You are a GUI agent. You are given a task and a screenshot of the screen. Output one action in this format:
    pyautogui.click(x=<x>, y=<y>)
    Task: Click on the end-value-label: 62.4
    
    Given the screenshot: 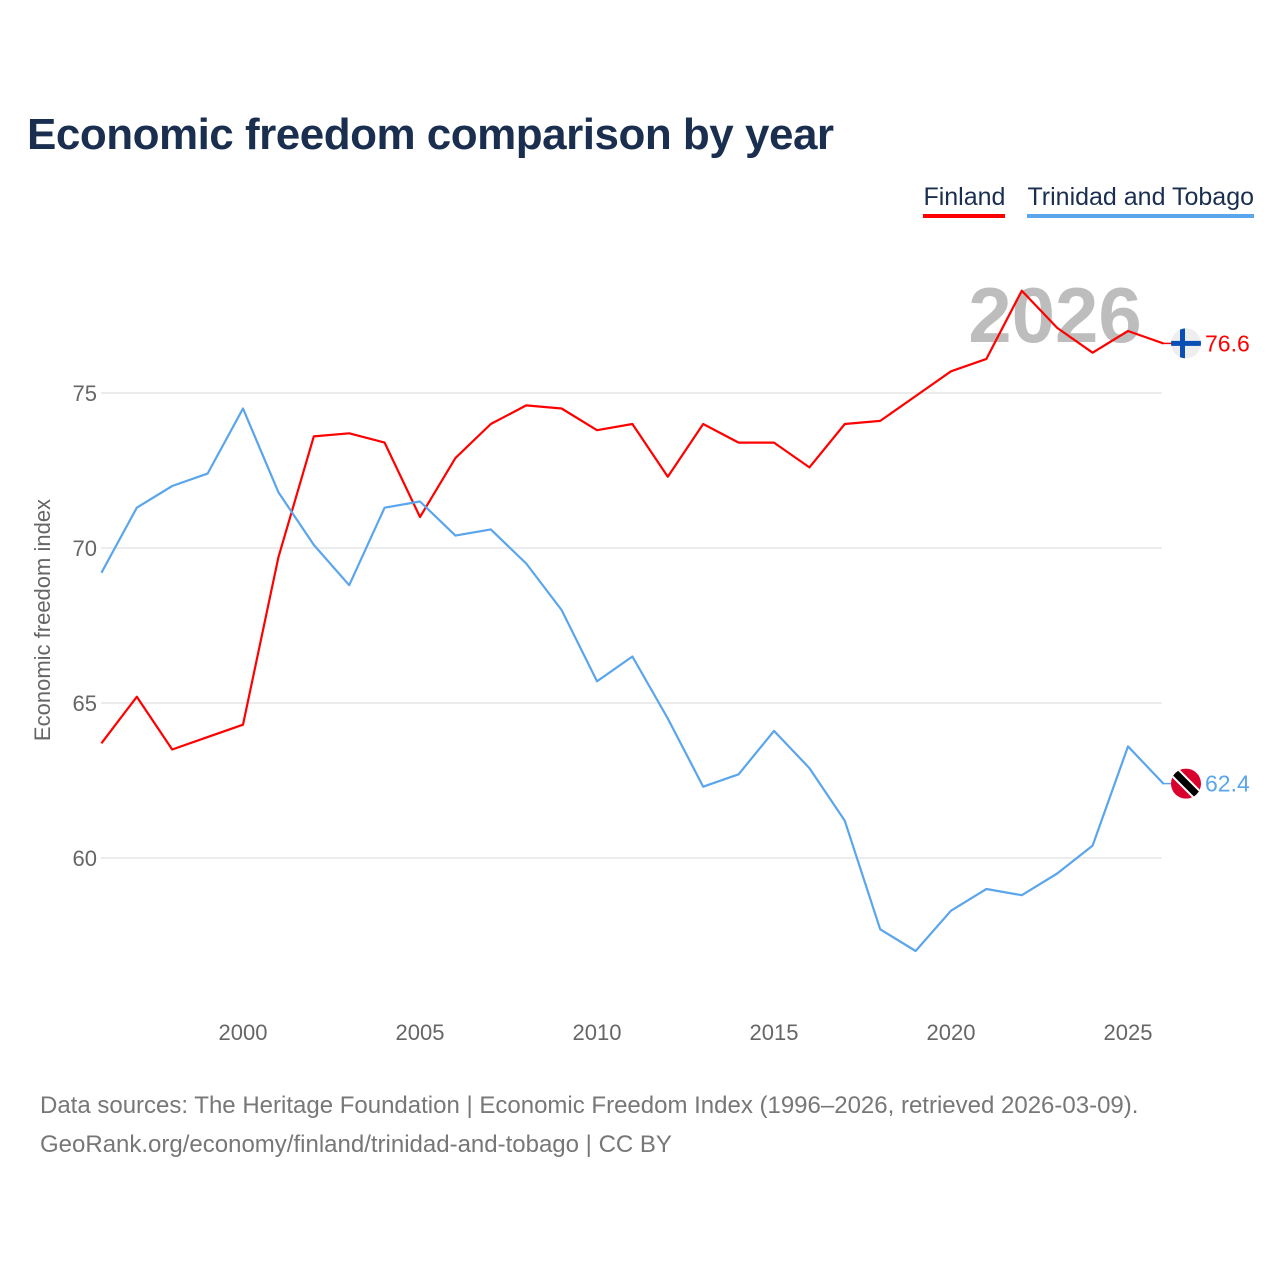 What is the action you would take?
    pyautogui.click(x=1227, y=784)
    